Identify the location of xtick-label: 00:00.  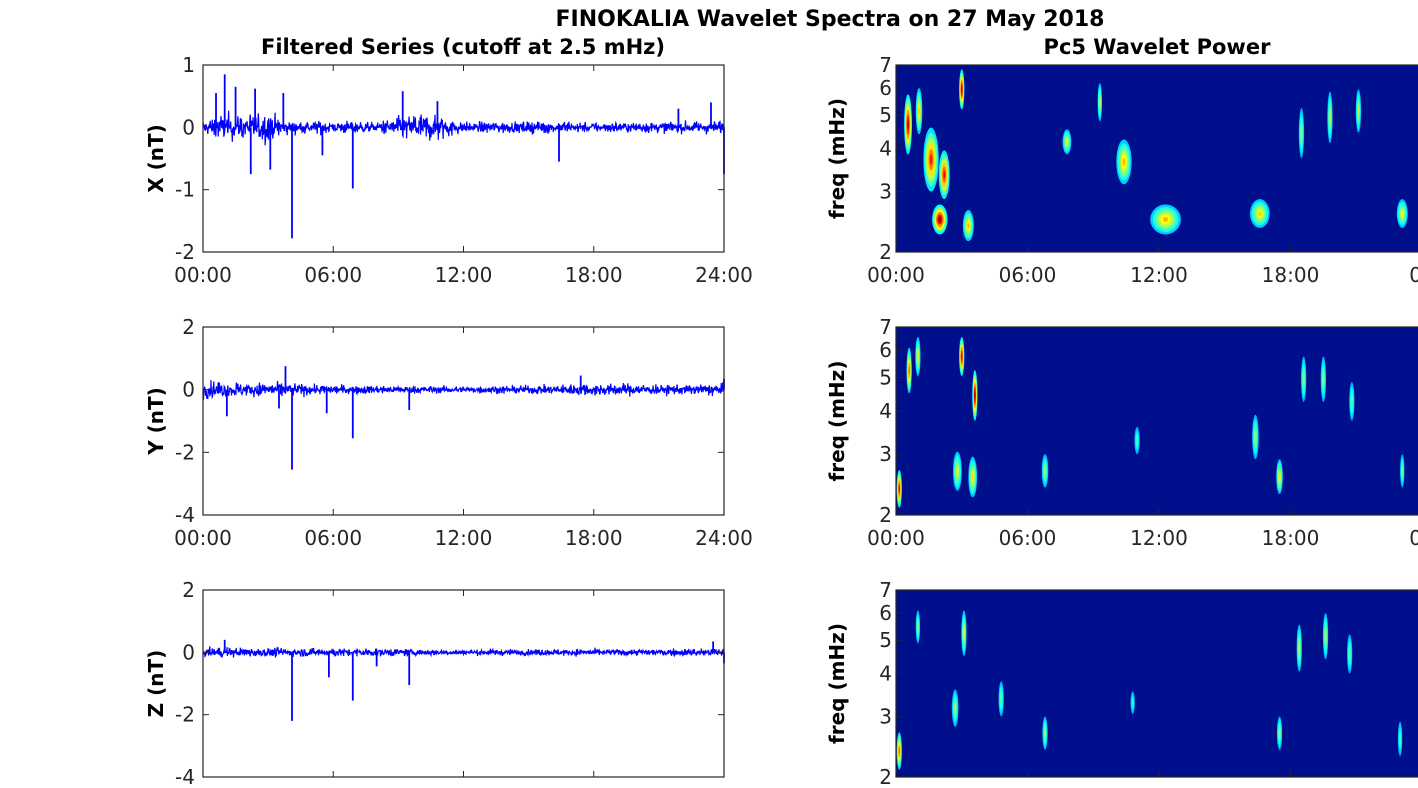
(896, 538).